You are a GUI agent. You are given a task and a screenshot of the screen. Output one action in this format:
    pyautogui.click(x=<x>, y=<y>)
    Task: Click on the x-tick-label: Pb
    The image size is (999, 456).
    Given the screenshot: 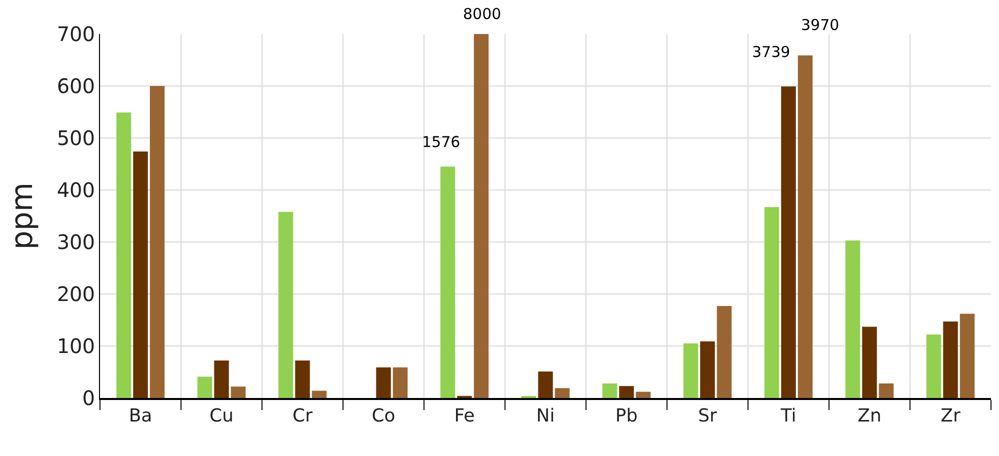 What is the action you would take?
    pyautogui.click(x=626, y=415)
    